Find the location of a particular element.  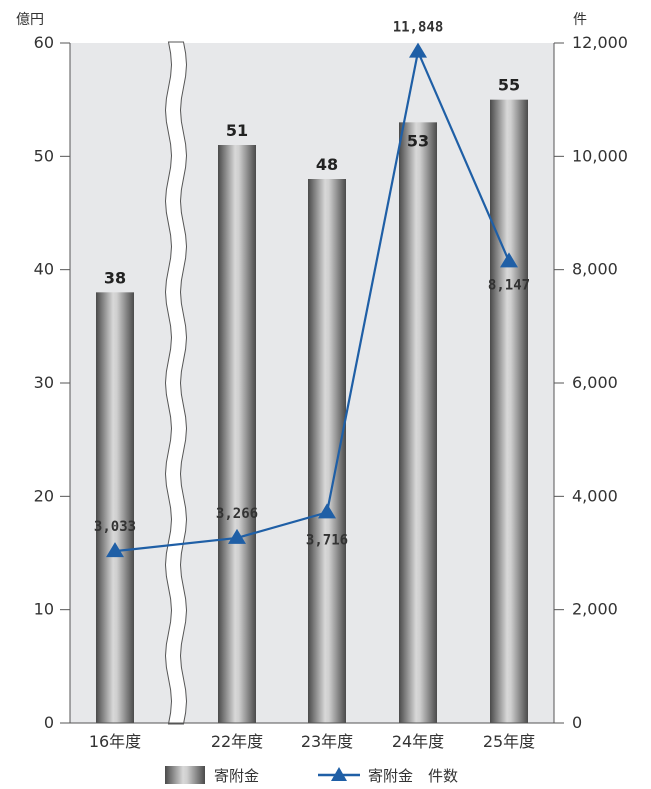

legend: 寄附金 寄附金 件数 is located at coordinates (311, 775).